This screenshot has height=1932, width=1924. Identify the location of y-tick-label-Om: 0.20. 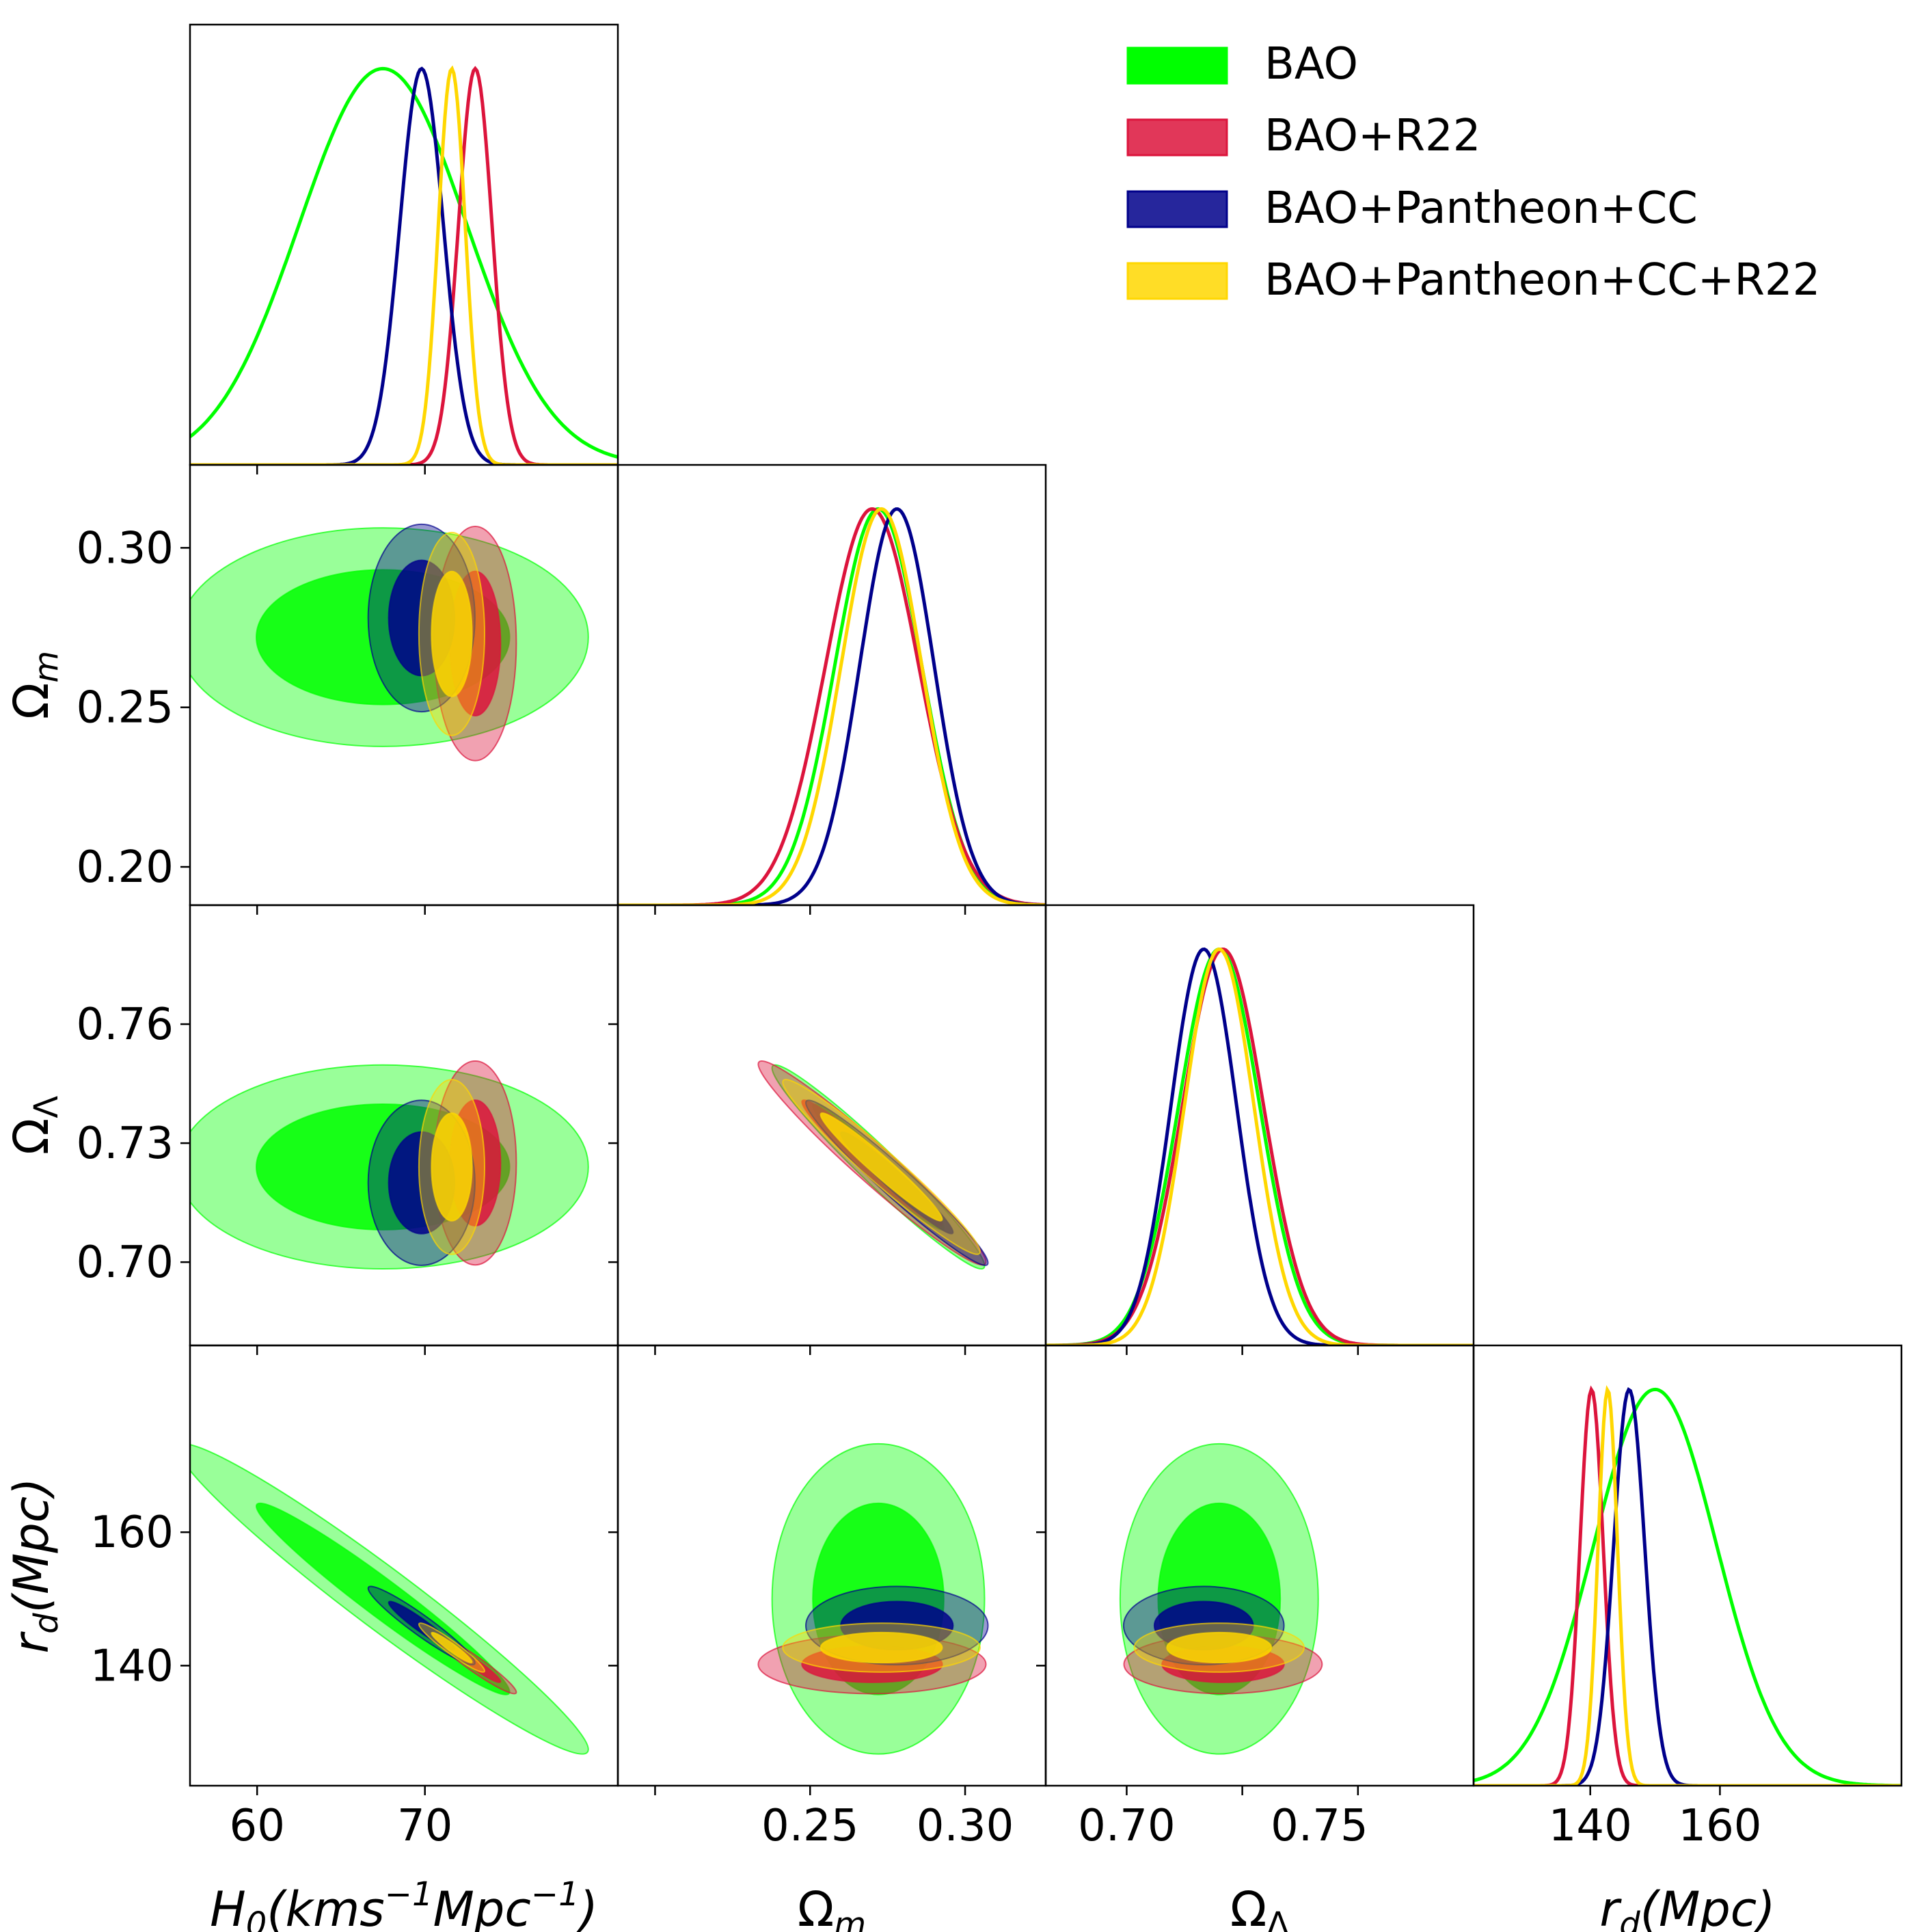
(125, 867).